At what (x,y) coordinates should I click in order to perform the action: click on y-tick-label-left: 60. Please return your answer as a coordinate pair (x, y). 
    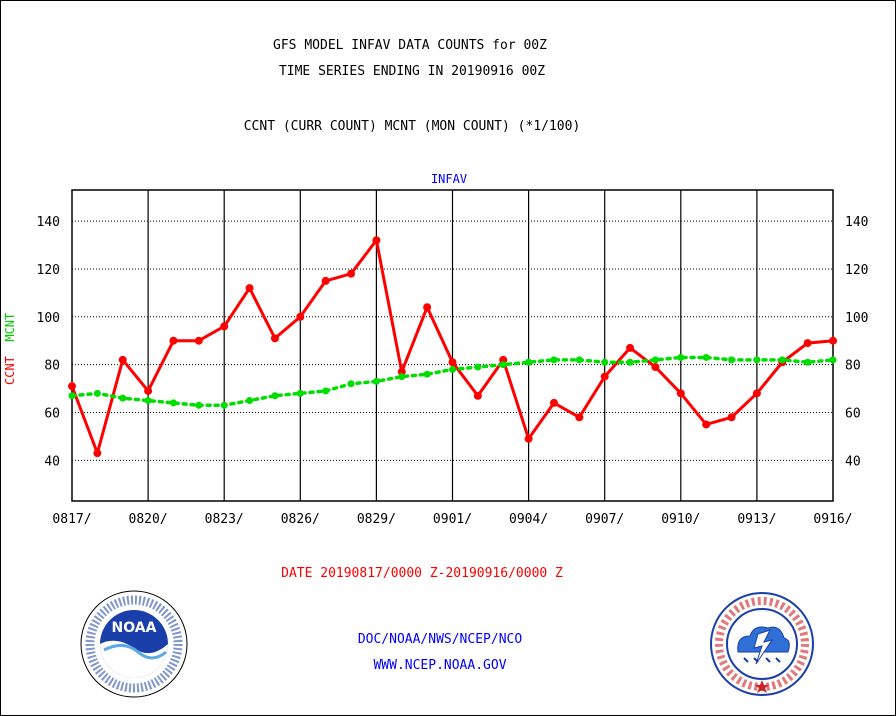
    Looking at the image, I should click on (52, 413).